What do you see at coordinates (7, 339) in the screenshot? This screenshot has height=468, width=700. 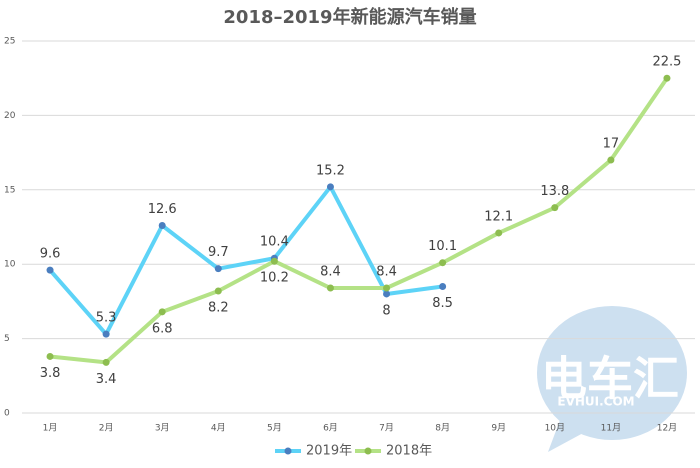 I see `y-tick-label: 5` at bounding box center [7, 339].